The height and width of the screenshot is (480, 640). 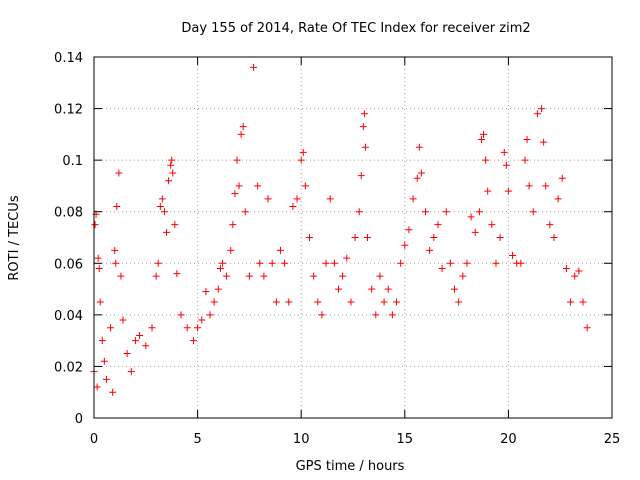 I want to click on x-tick-label: 10, so click(x=301, y=439).